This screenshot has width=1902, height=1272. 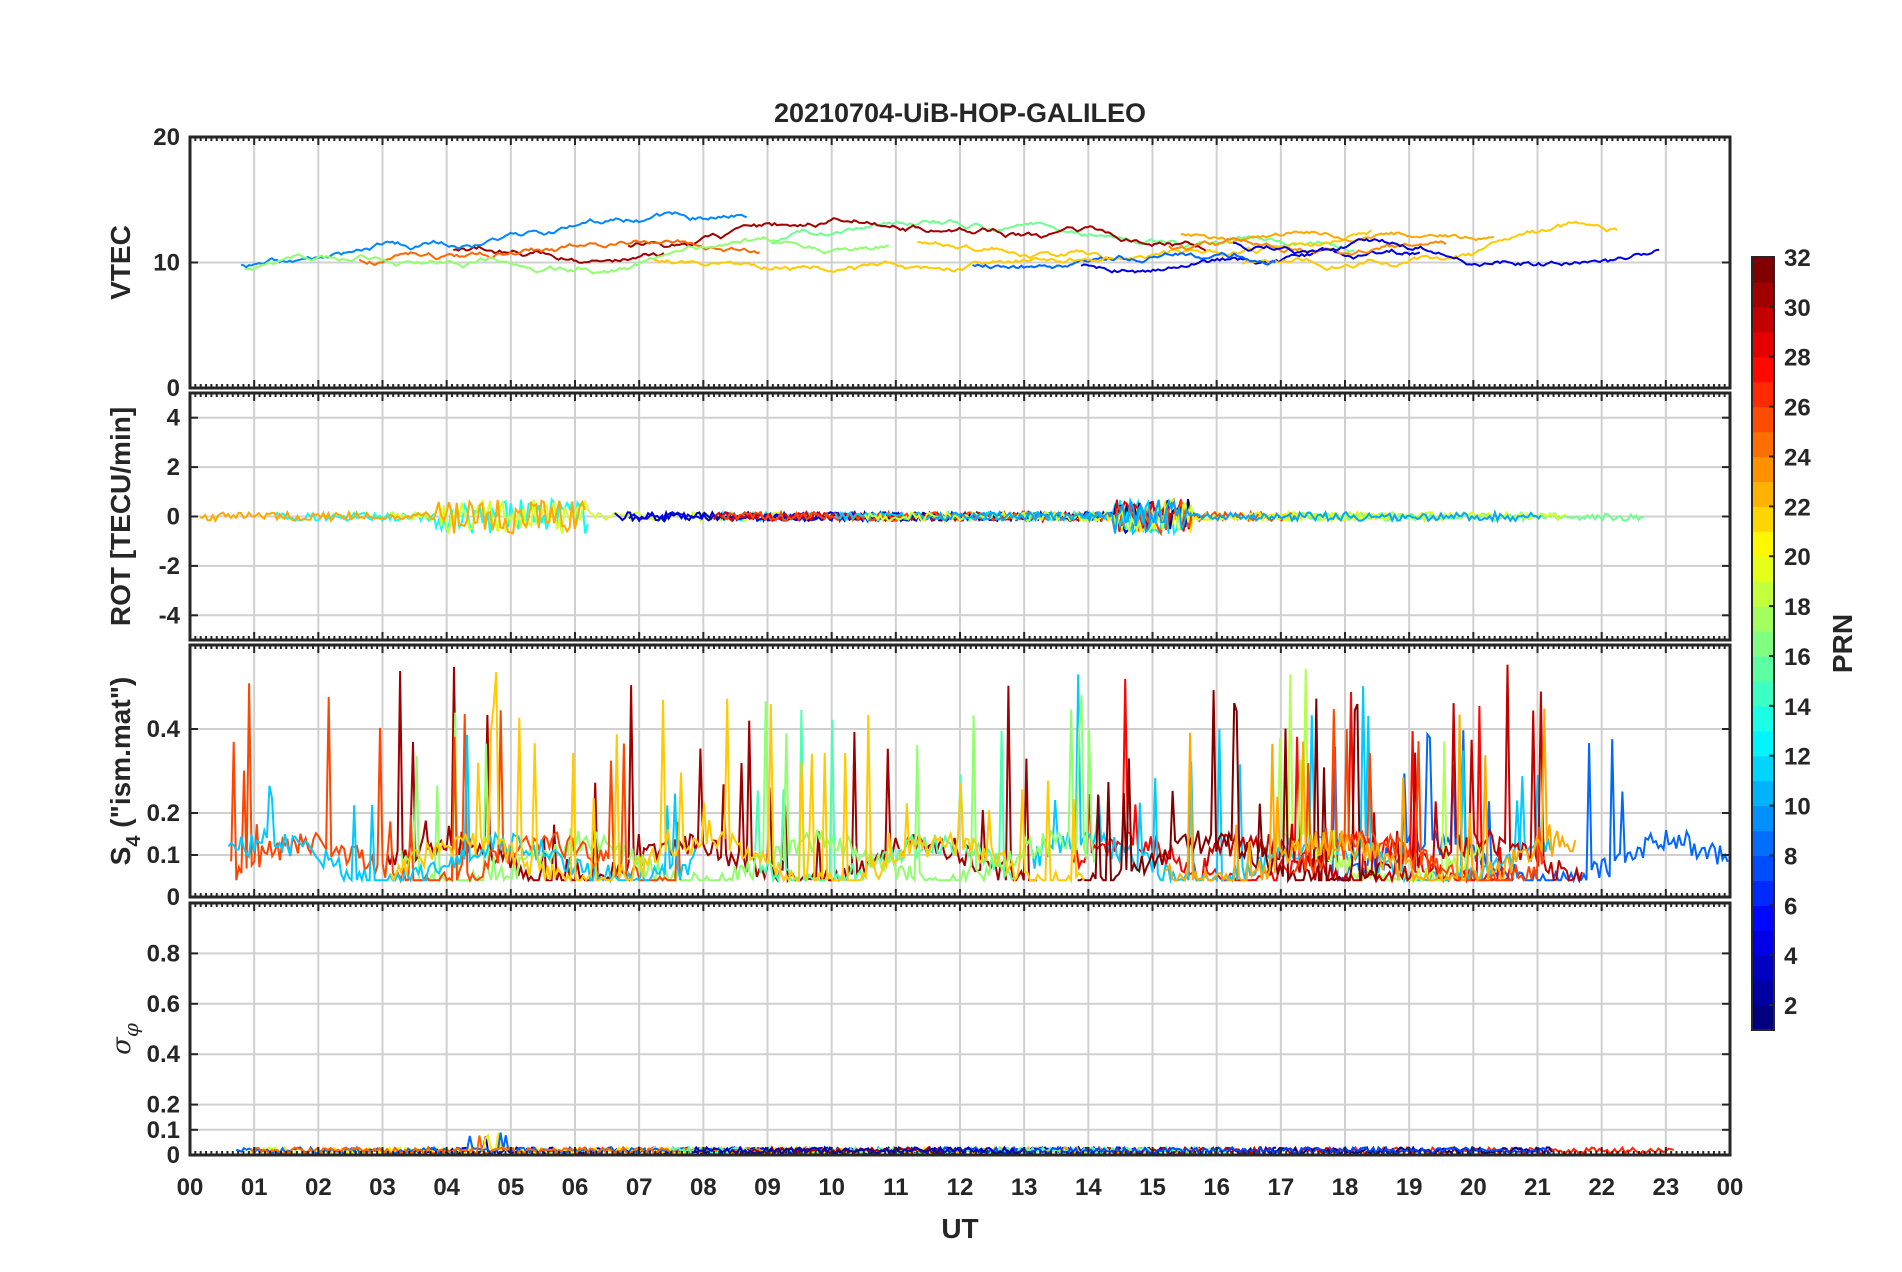 I want to click on x-tick-label: 19, so click(x=1409, y=1187).